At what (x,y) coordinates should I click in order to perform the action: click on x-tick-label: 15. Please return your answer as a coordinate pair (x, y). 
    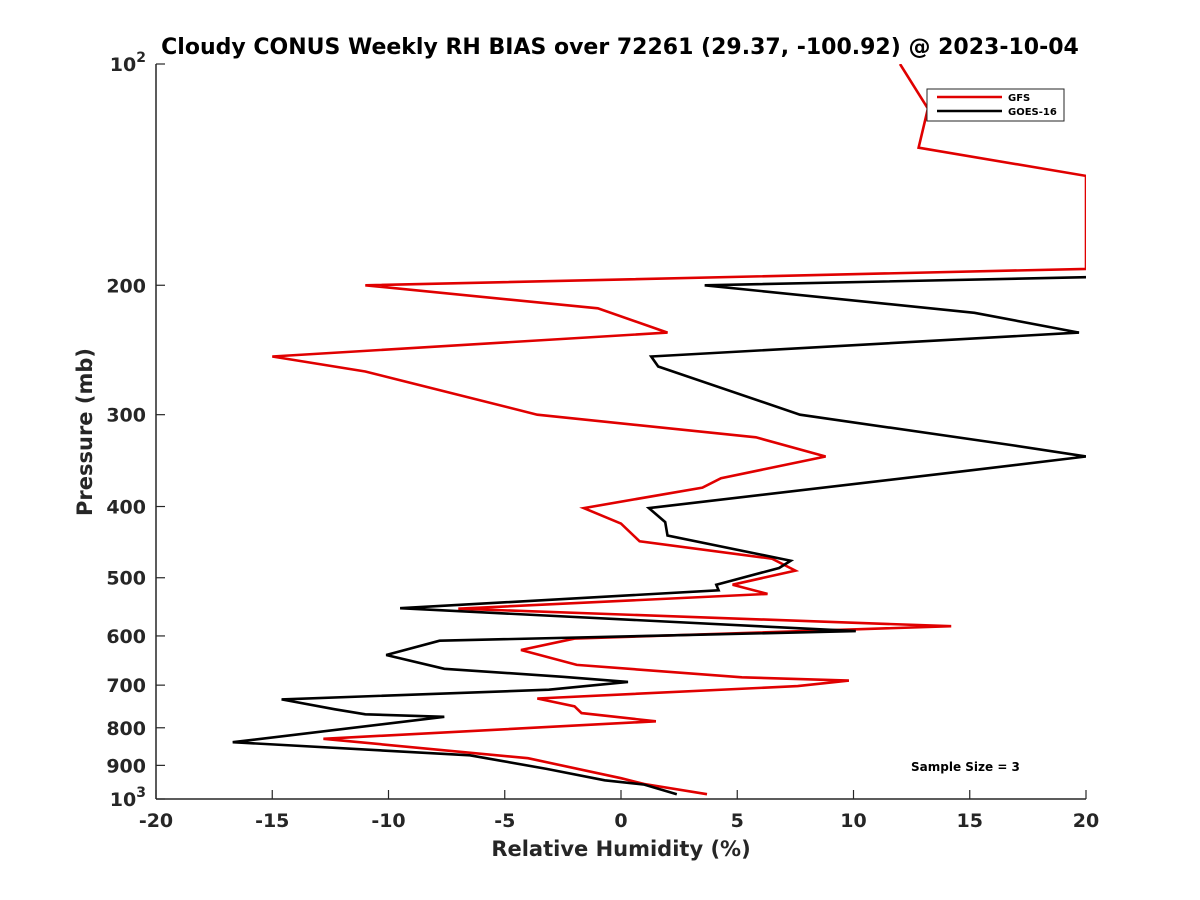
    Looking at the image, I should click on (970, 821).